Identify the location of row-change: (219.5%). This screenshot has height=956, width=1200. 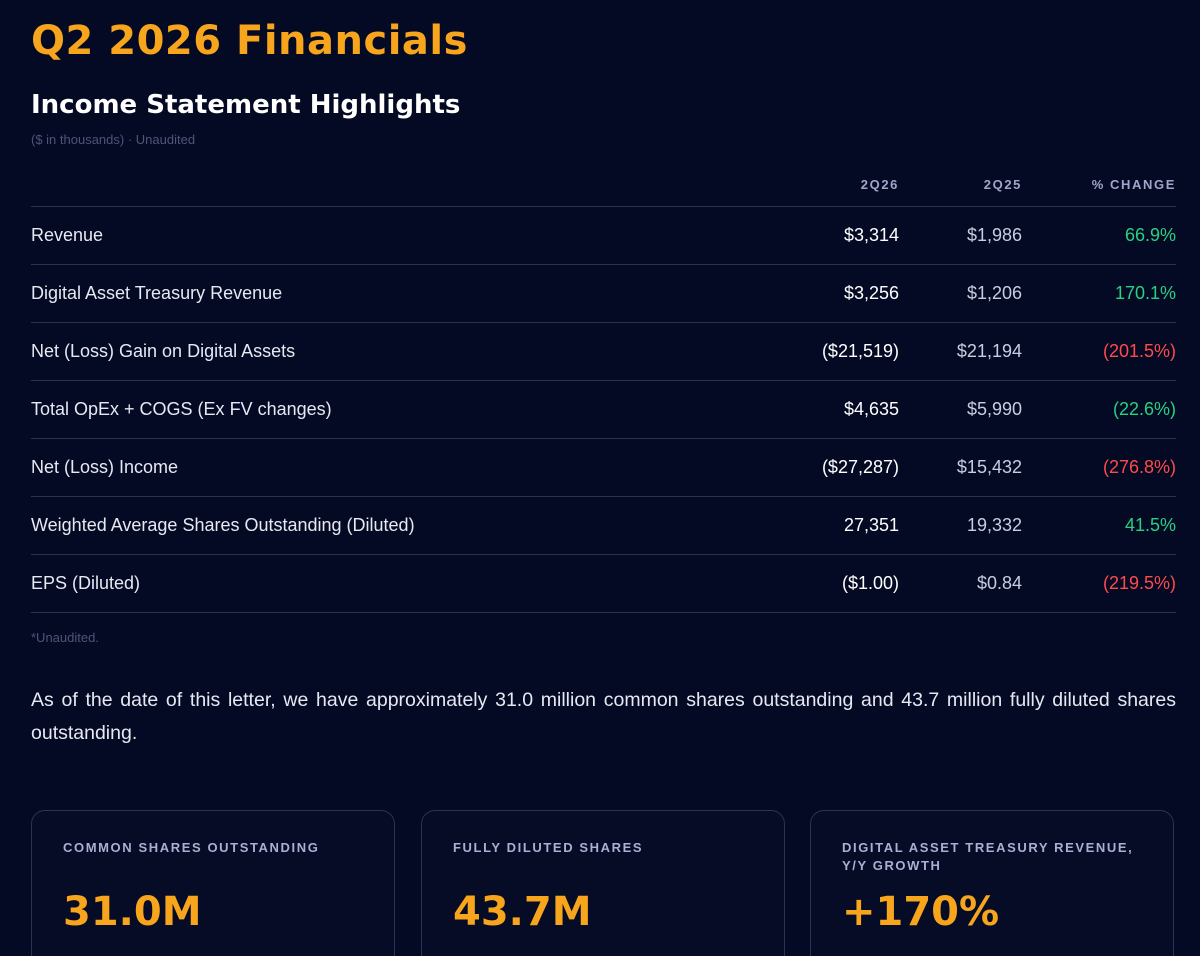
(1099, 583).